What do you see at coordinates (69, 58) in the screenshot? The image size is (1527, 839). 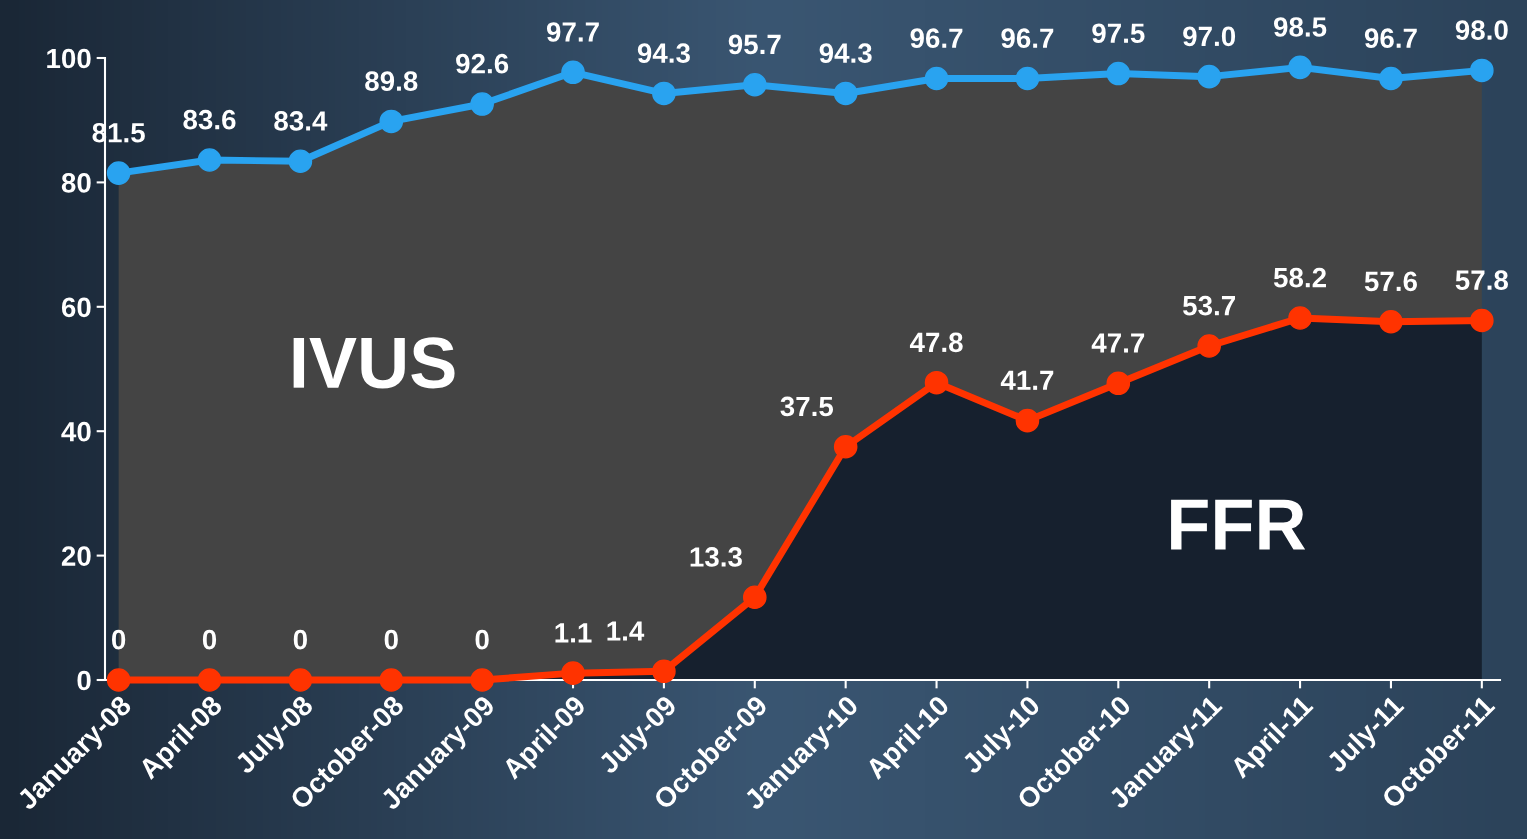 I see `y-tick-label: 100` at bounding box center [69, 58].